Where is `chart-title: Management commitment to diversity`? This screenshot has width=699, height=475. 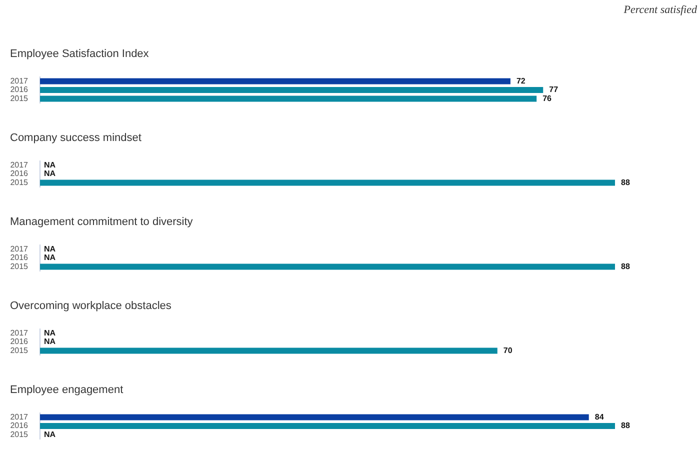 chart-title: Management commitment to diversity is located at coordinates (101, 222).